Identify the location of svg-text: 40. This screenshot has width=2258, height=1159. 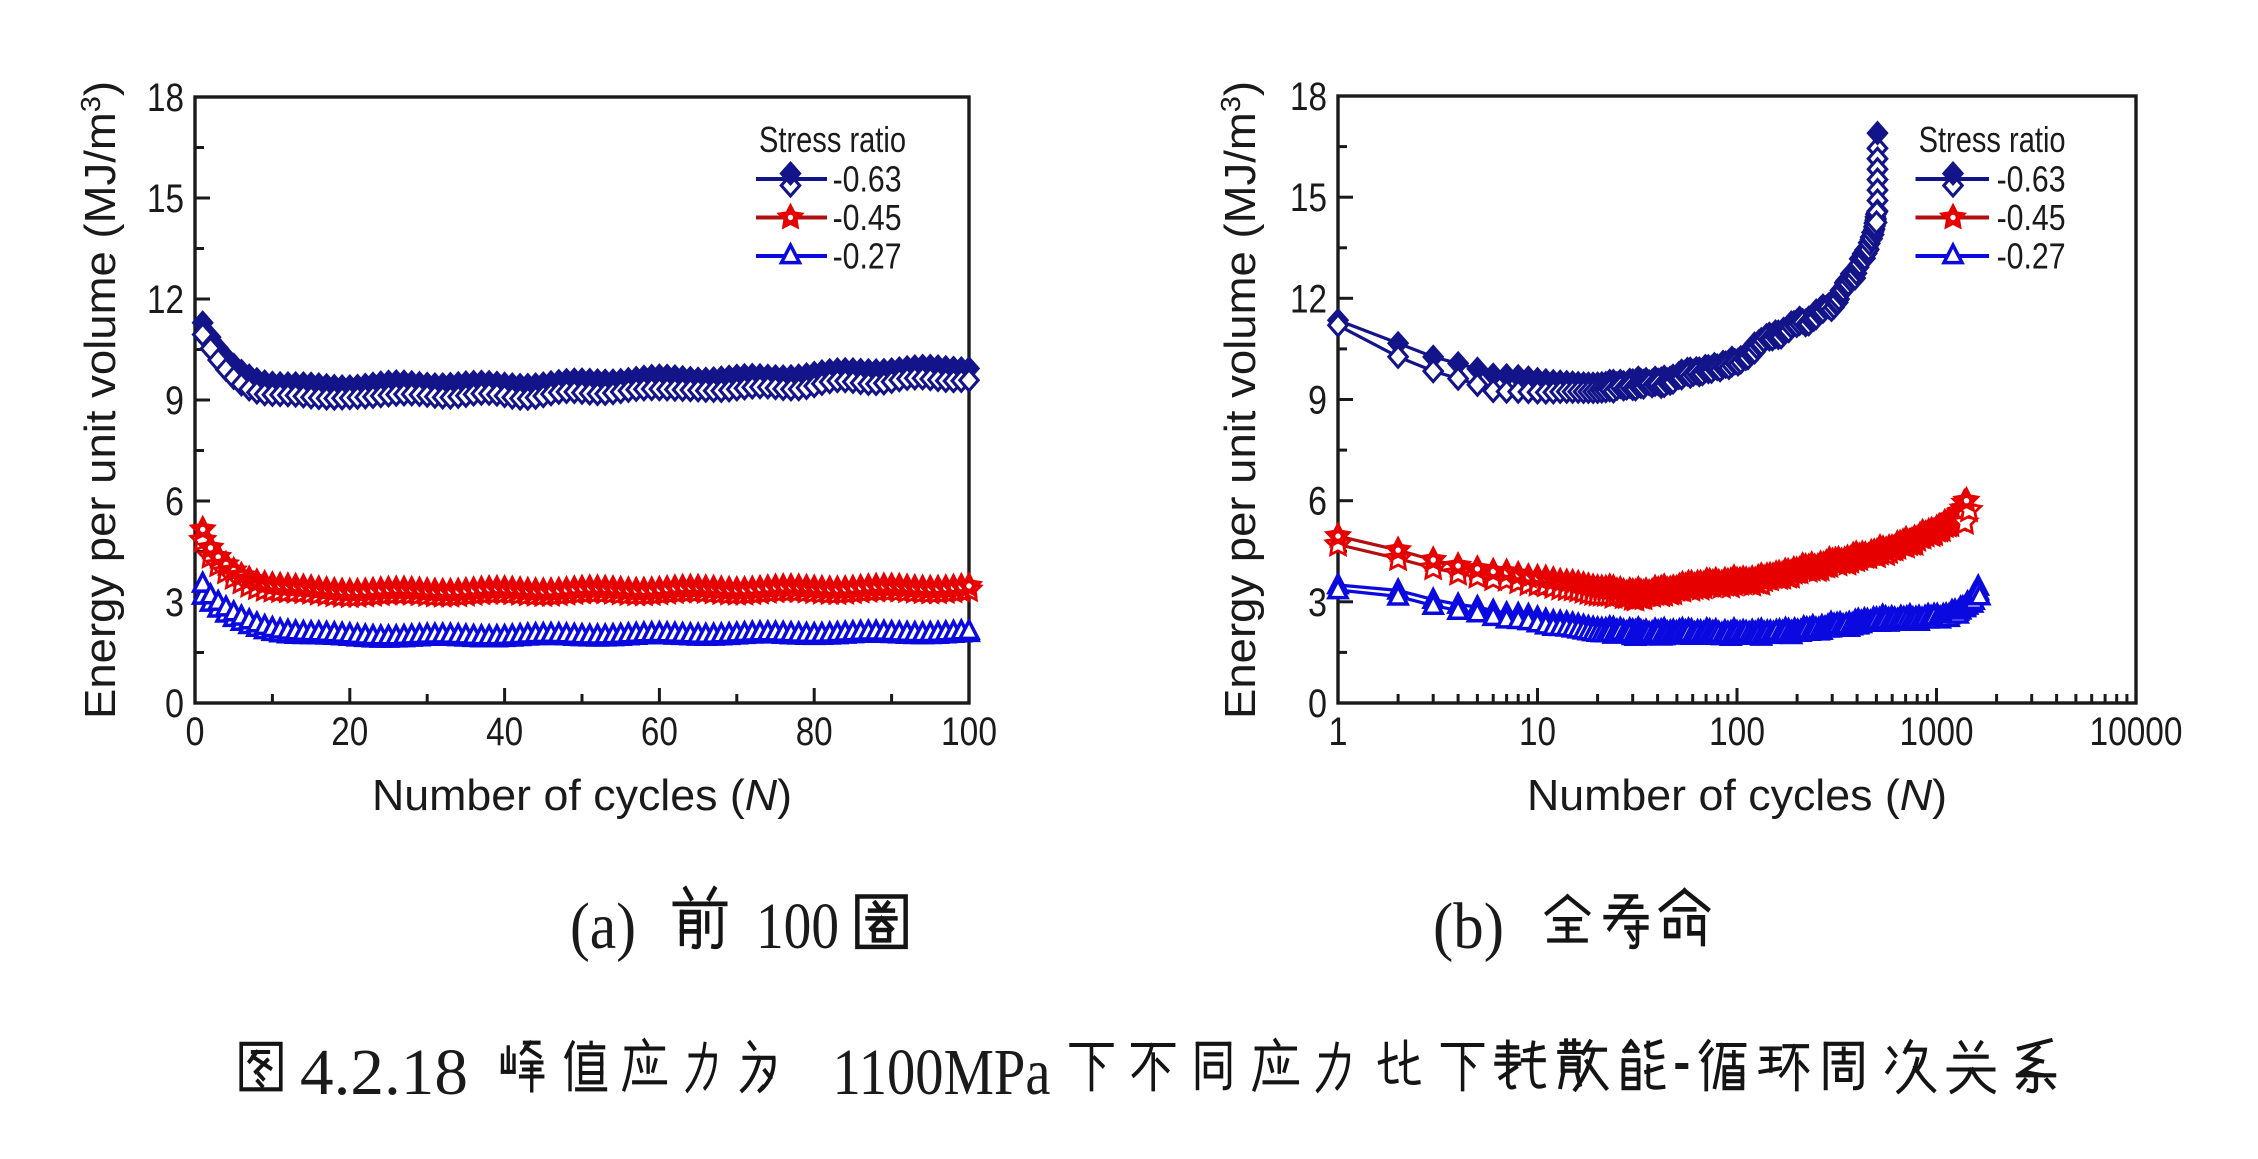
(504, 732).